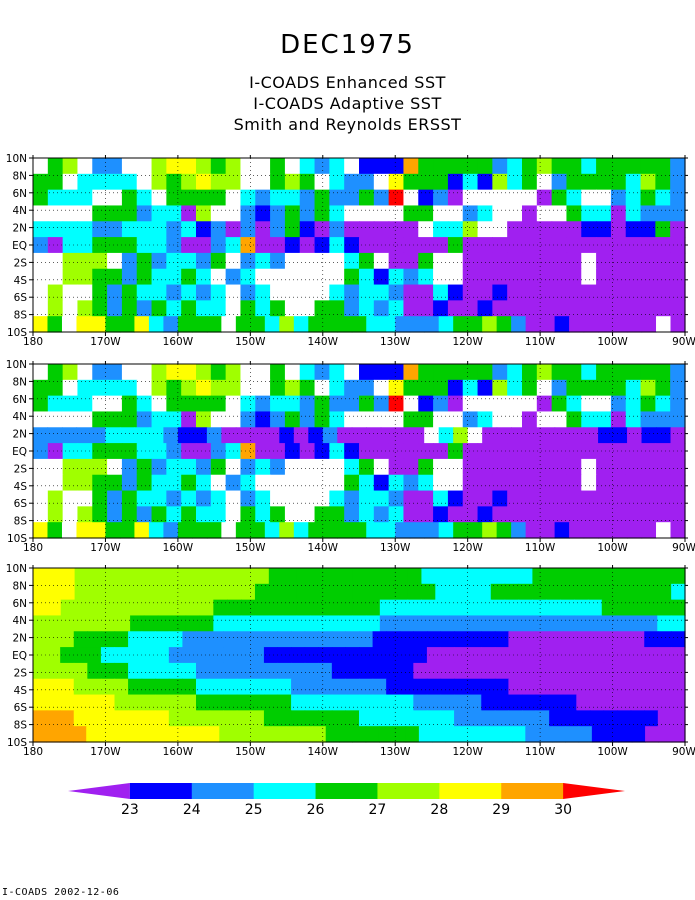 The width and height of the screenshot is (695, 900). Describe the element at coordinates (316, 810) in the screenshot. I see `colorbar-label: 26` at that location.